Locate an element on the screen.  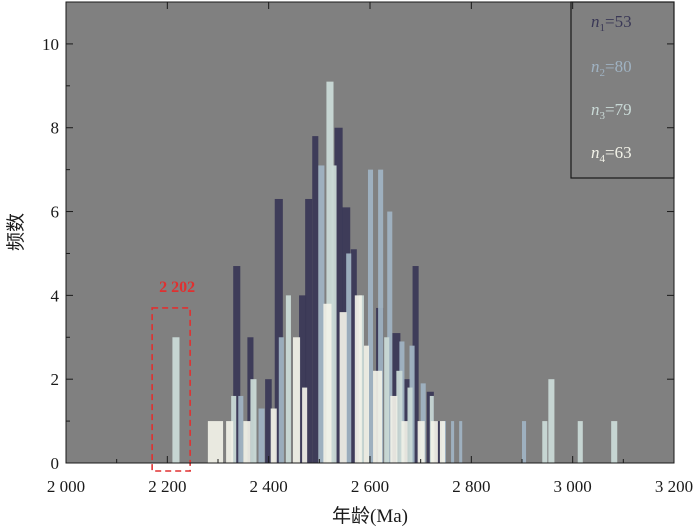
x-tick-label: 3 000 is located at coordinates (573, 486).